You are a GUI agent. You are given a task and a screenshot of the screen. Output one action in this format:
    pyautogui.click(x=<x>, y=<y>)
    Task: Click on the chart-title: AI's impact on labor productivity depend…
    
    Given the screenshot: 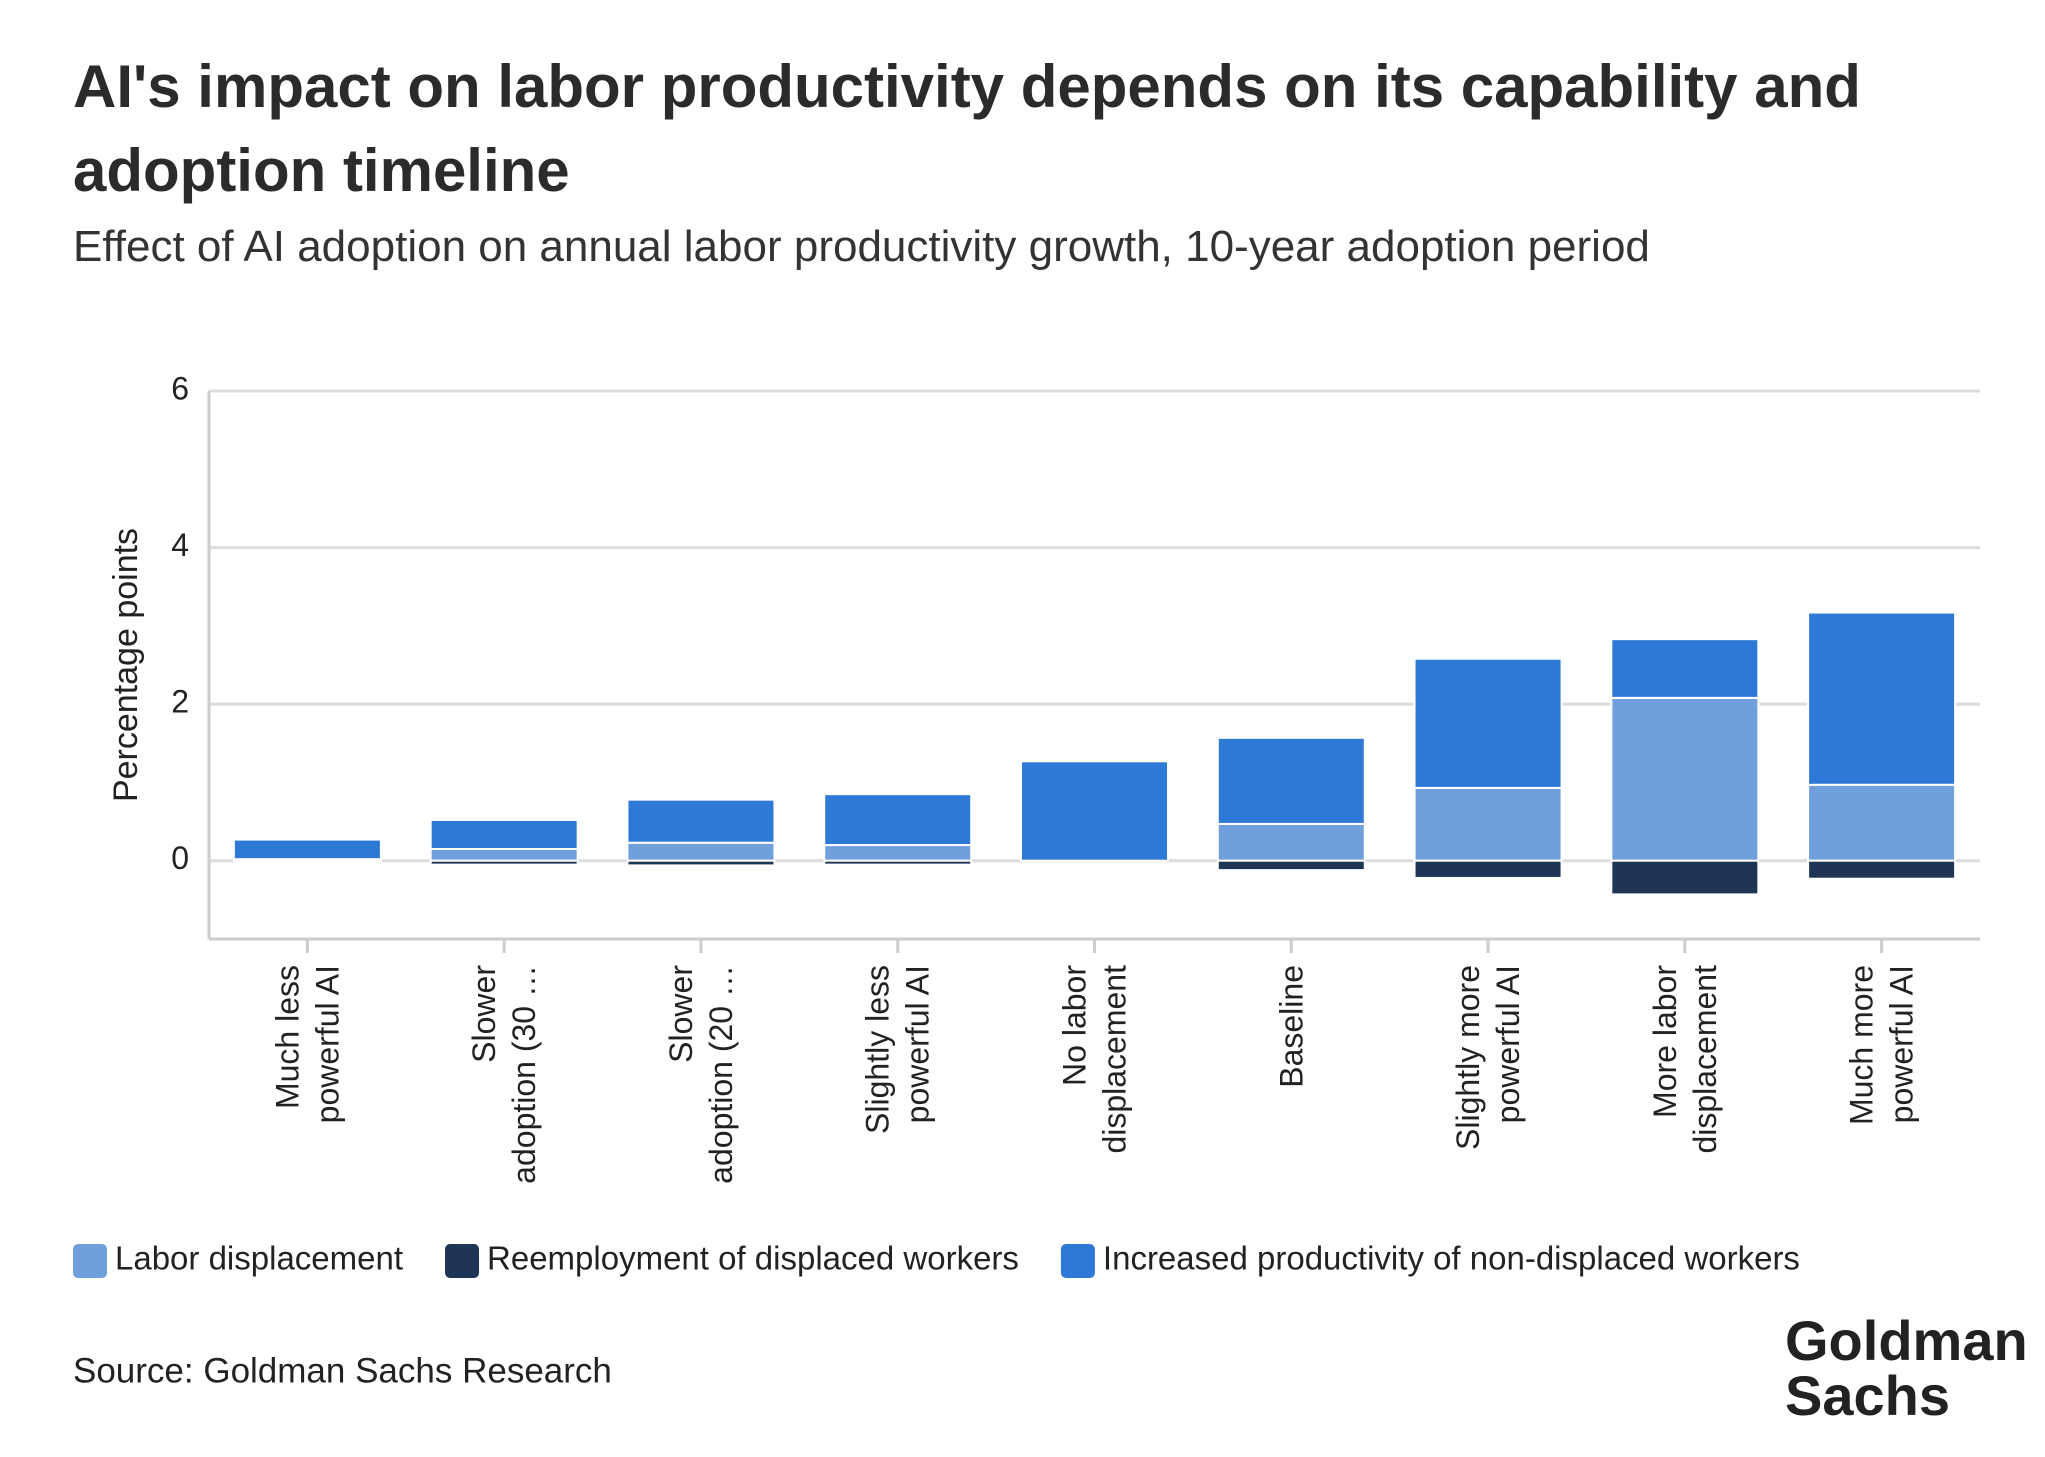 What is the action you would take?
    pyautogui.click(x=967, y=128)
    